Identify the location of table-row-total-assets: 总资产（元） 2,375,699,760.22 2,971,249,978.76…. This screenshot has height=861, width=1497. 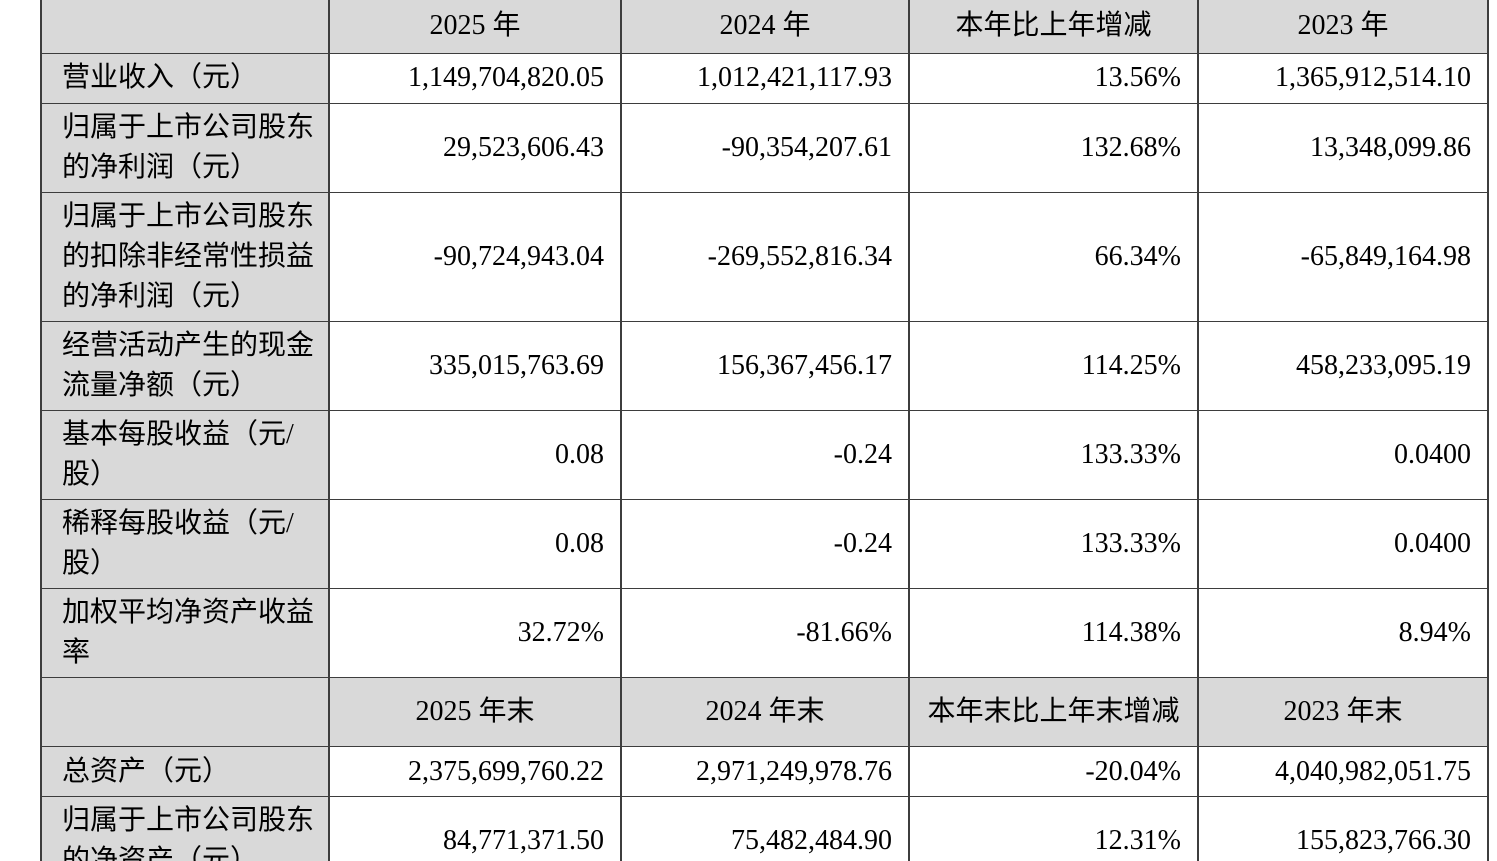
(764, 772).